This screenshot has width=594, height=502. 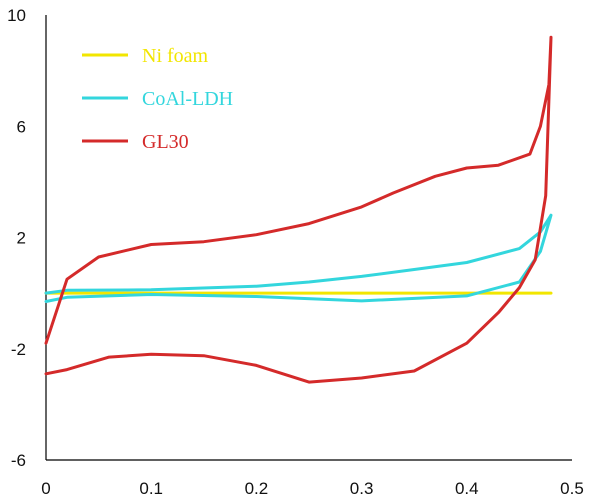 I want to click on x-tick-label: 0, so click(x=45, y=488).